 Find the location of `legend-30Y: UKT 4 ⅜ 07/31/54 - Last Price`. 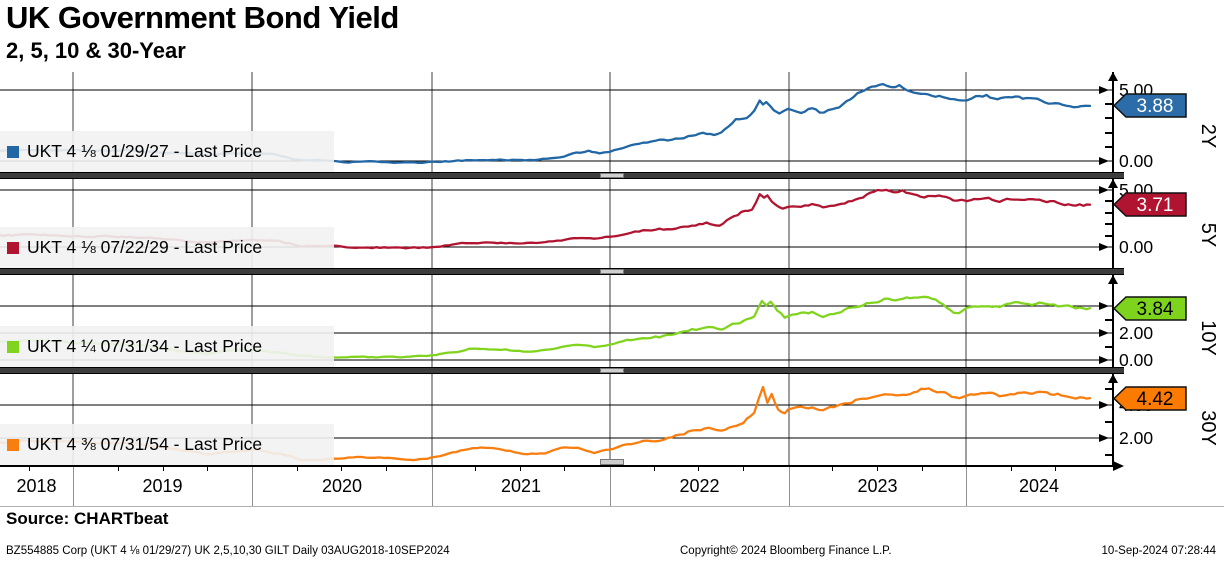

legend-30Y: UKT 4 ⅜ 07/31/54 - Last Price is located at coordinates (167, 444).